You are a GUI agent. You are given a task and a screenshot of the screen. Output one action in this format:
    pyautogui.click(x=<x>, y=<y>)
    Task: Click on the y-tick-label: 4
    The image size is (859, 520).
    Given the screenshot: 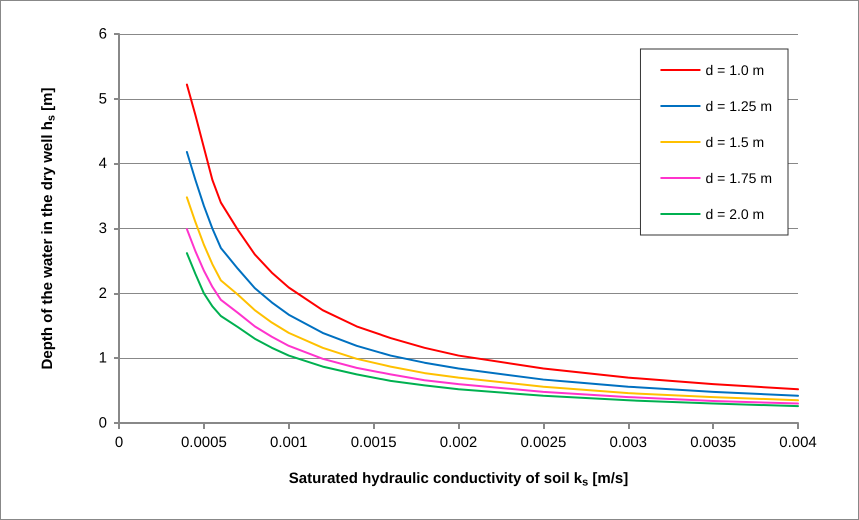 What is the action you would take?
    pyautogui.click(x=102, y=163)
    